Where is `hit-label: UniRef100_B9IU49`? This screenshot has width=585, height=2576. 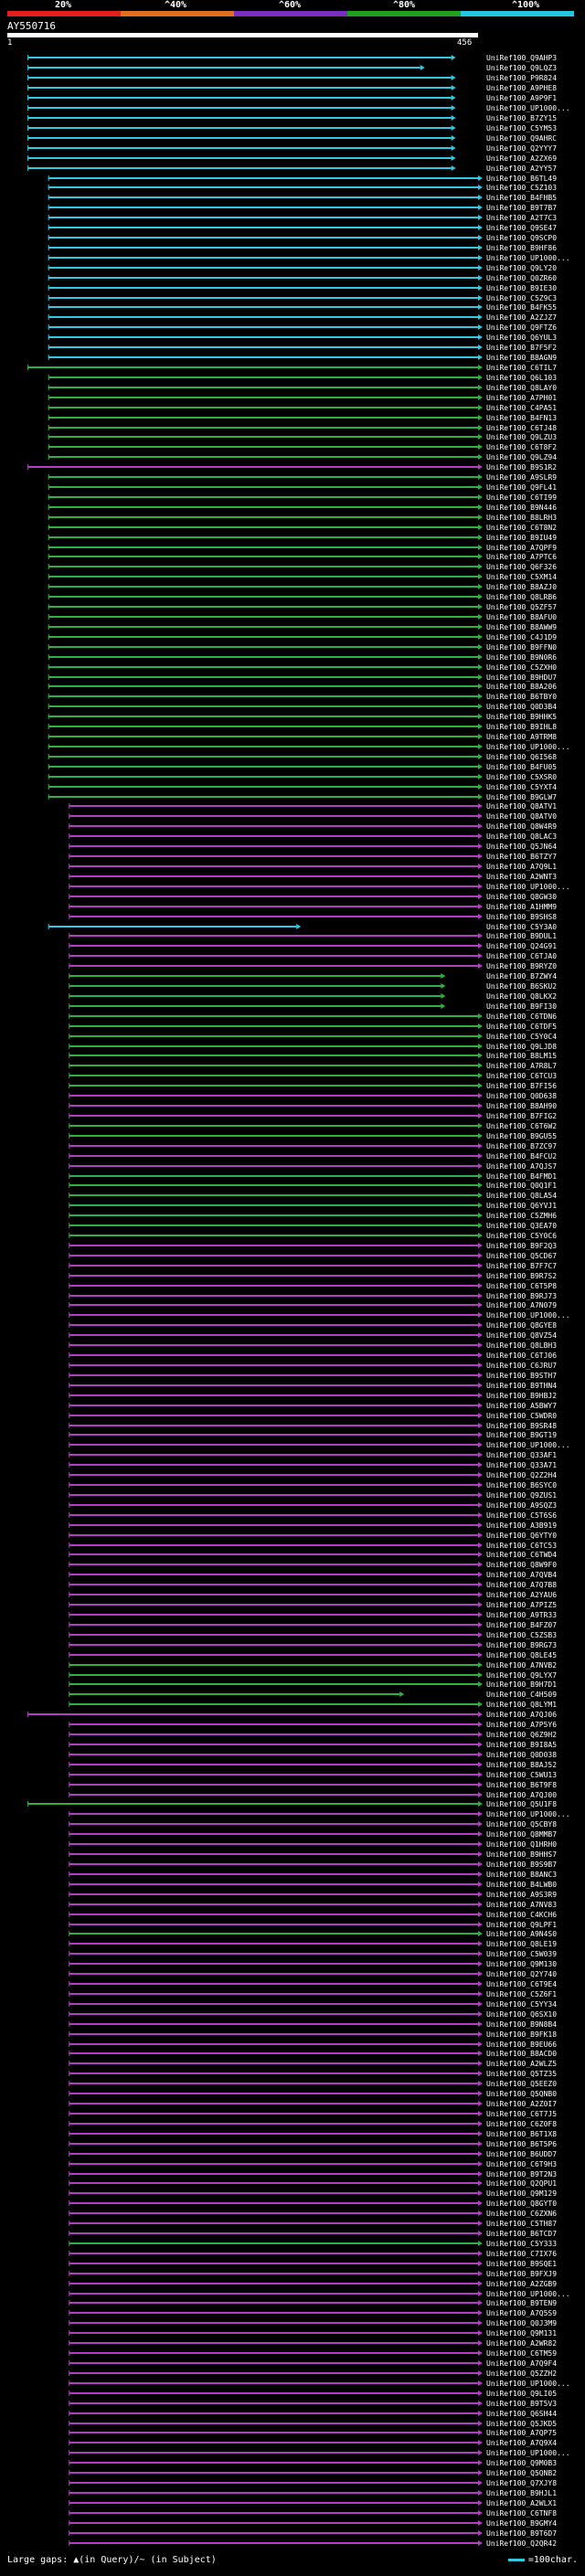
hit-label: UniRef100_B9IU49 is located at coordinates (521, 538).